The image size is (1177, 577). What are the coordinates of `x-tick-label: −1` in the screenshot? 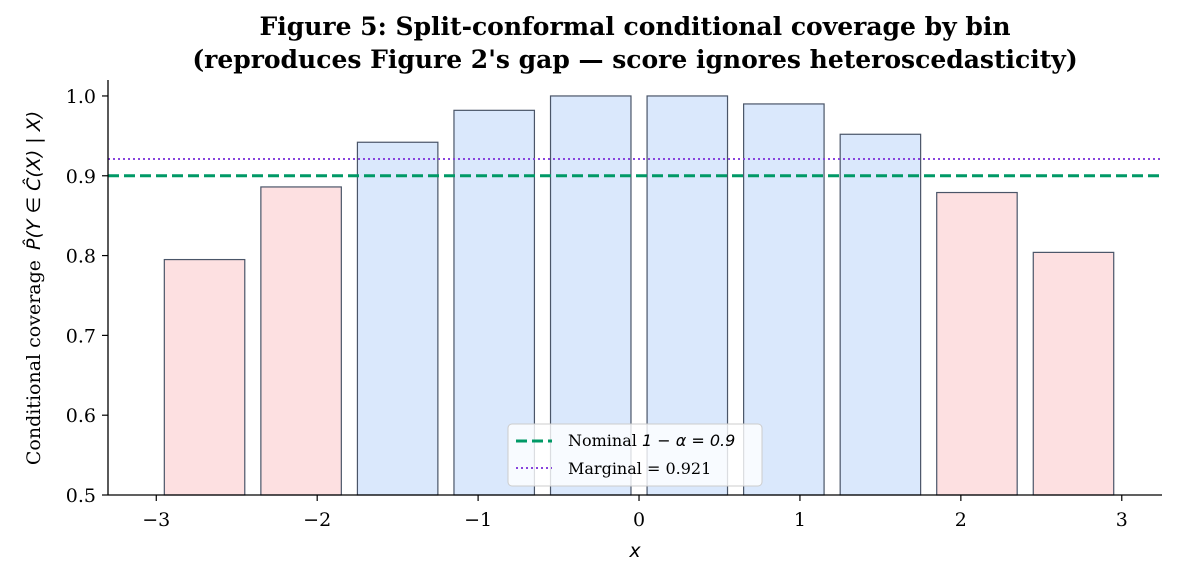 It's located at (478, 520).